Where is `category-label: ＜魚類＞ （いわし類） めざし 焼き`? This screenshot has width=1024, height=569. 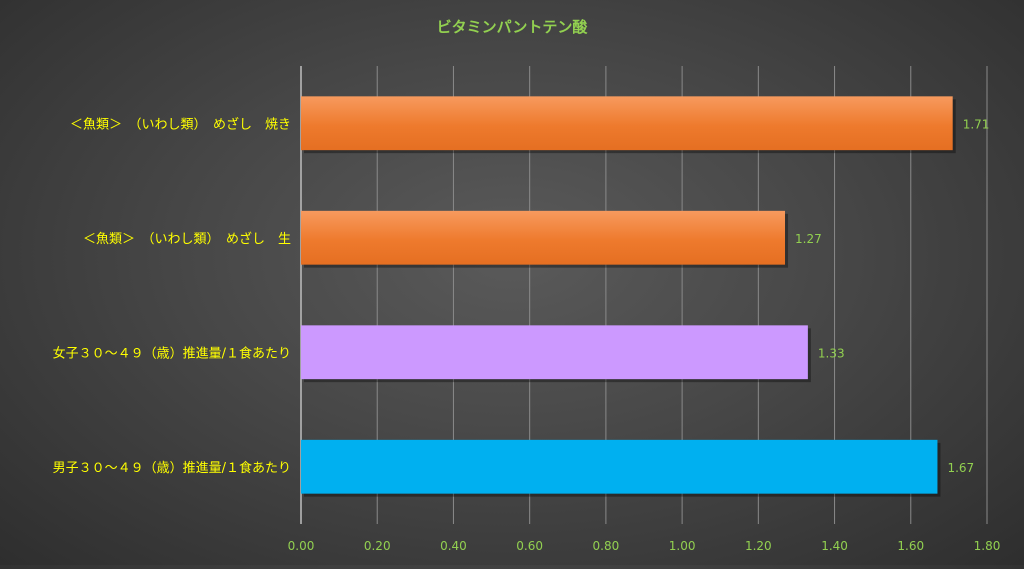 category-label: ＜魚類＞ （いわし類） めざし 焼き is located at coordinates (180, 124).